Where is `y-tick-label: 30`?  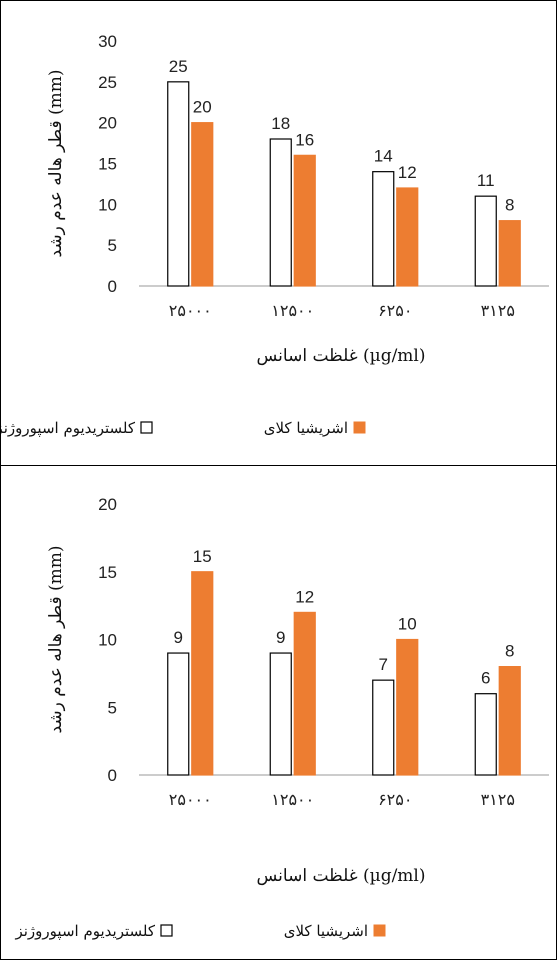
y-tick-label: 30 is located at coordinates (107, 41).